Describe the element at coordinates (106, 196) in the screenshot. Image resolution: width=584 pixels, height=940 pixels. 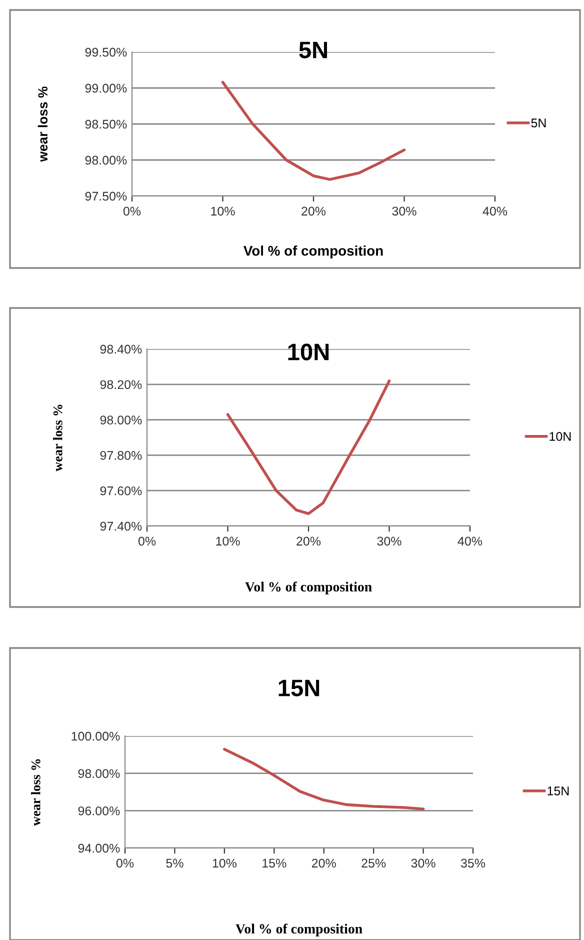
I see `y-tick-label: 97.50%` at that location.